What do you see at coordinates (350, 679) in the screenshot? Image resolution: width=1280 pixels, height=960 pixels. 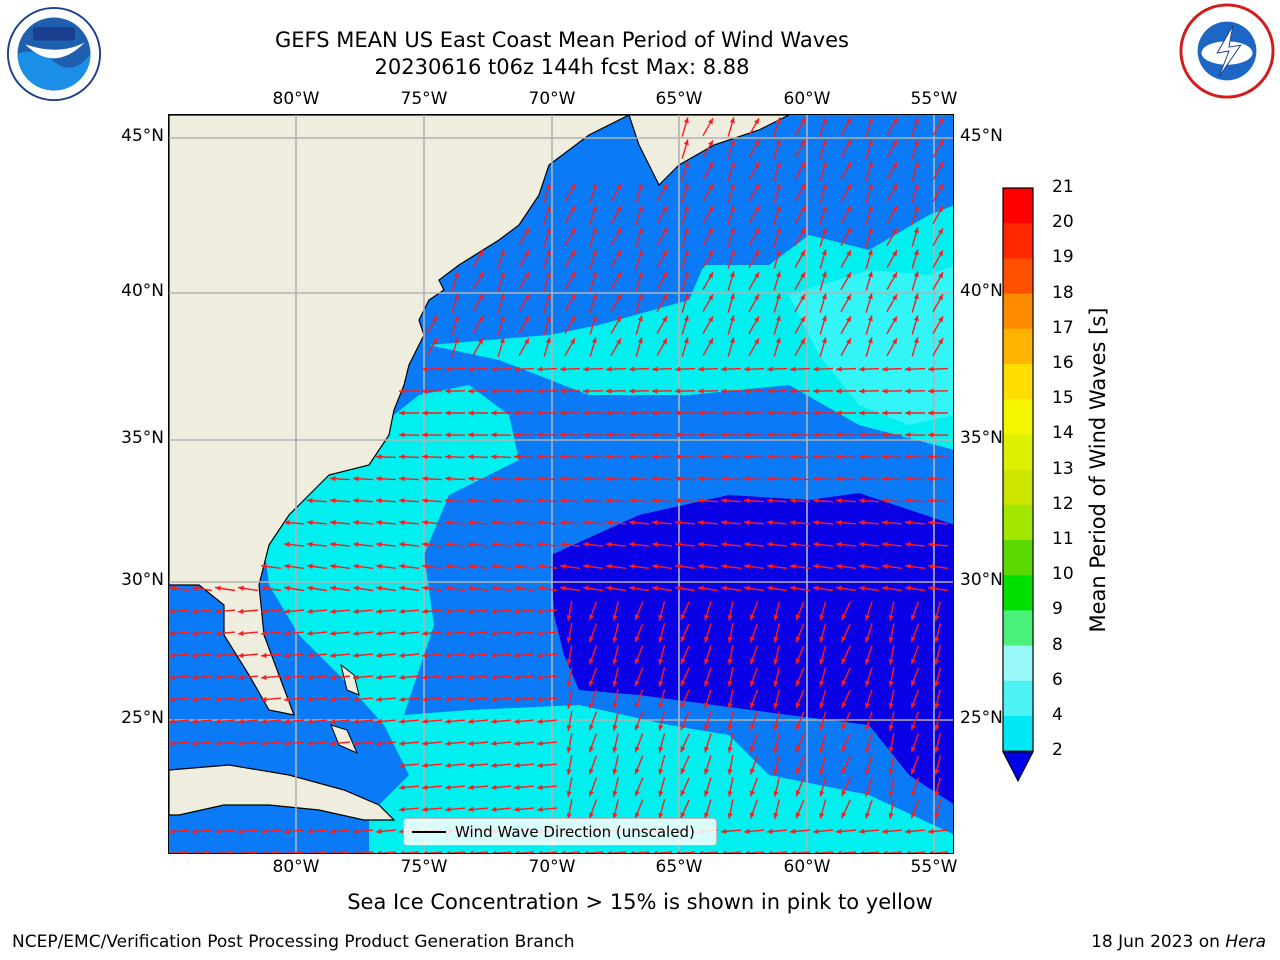 I see `land-bahamas` at bounding box center [350, 679].